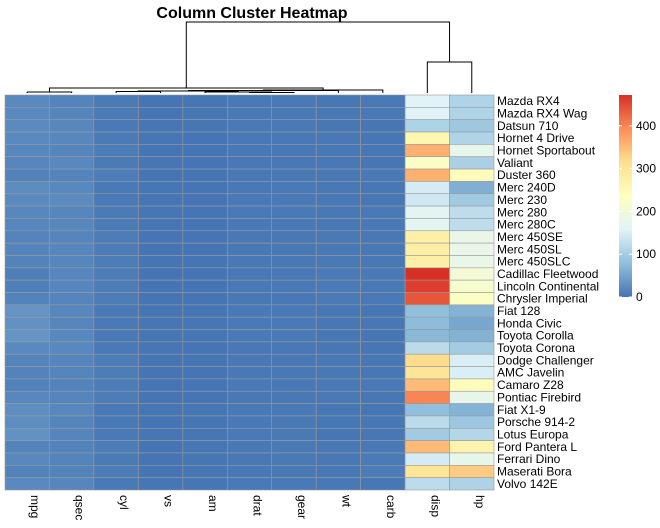 The width and height of the screenshot is (660, 528). Describe the element at coordinates (124, 502) in the screenshot. I see `column-label: cyl` at that location.